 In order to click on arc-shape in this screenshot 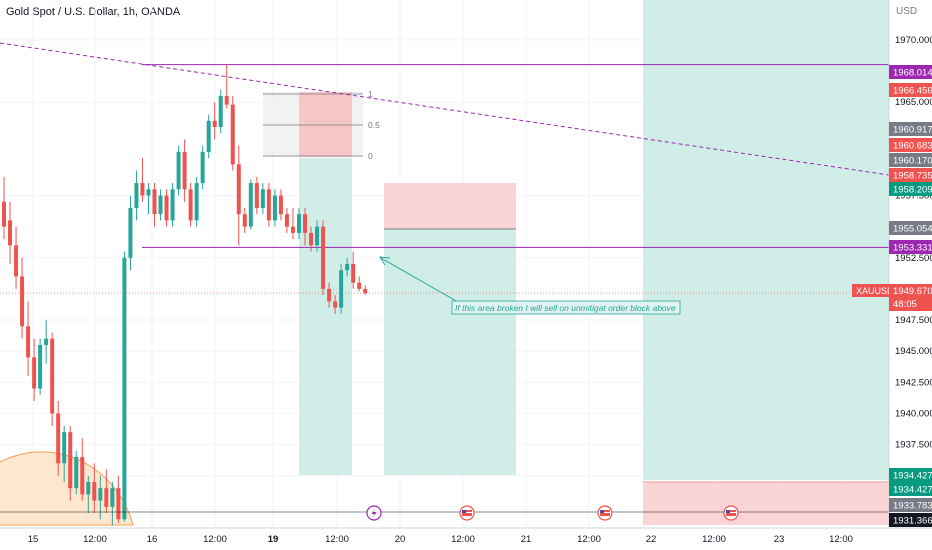, I will do `click(67, 488)`.